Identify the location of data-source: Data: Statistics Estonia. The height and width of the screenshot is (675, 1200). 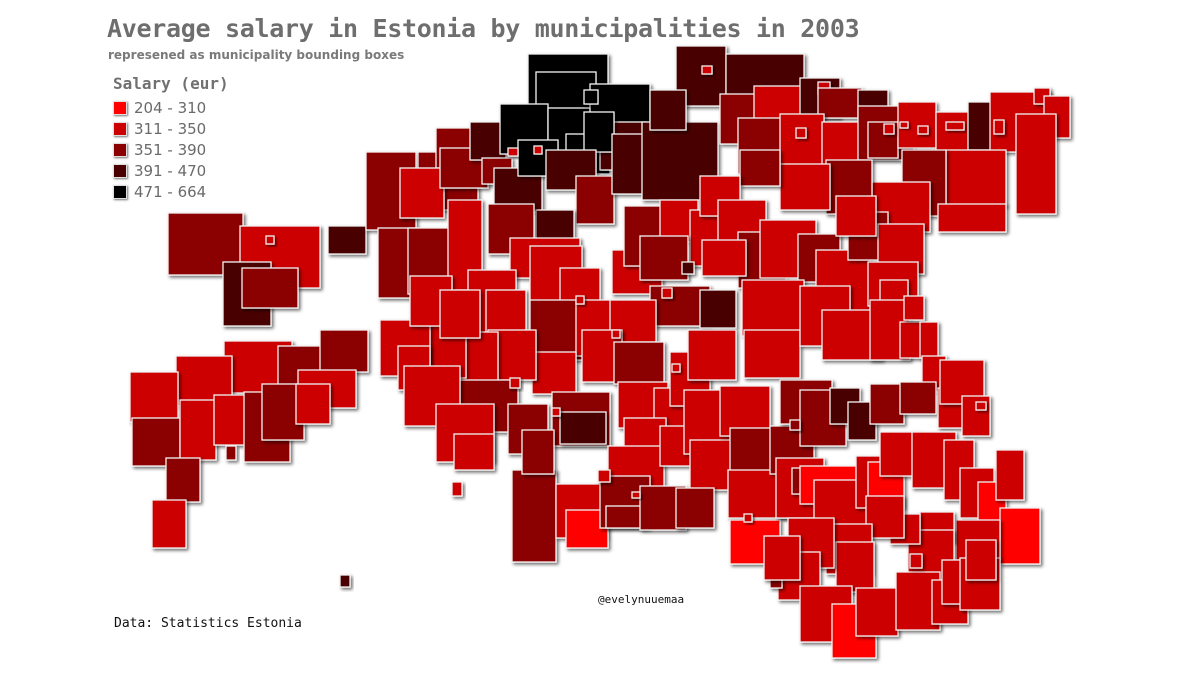
(208, 623).